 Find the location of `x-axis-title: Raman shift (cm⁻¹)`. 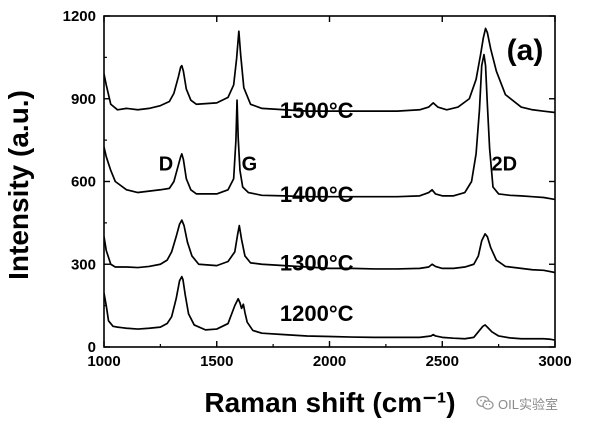

x-axis-title: Raman shift (cm⁻¹) is located at coordinates (329, 402).